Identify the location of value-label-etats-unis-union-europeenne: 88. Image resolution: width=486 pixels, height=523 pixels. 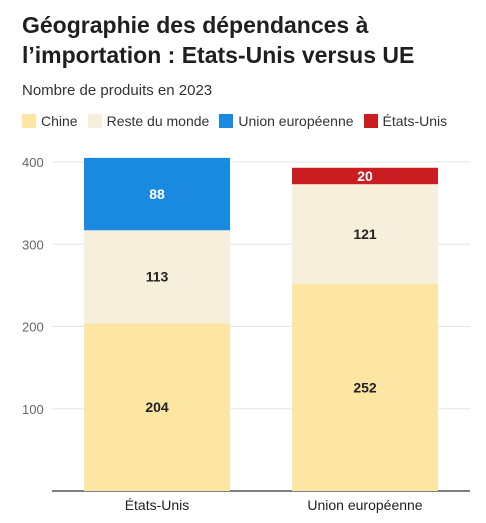
(157, 194).